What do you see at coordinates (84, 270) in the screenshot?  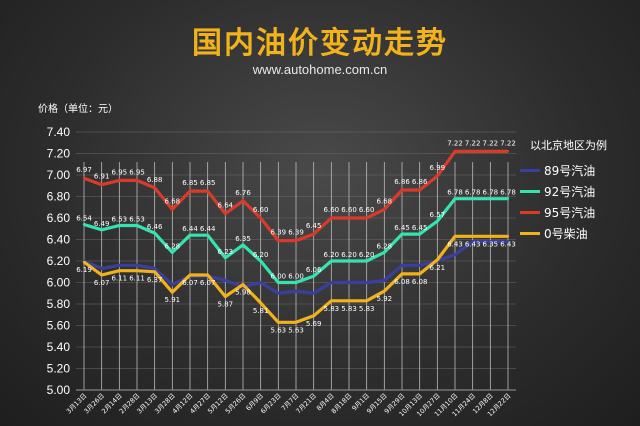 I see `data-label: 6.19` at bounding box center [84, 270].